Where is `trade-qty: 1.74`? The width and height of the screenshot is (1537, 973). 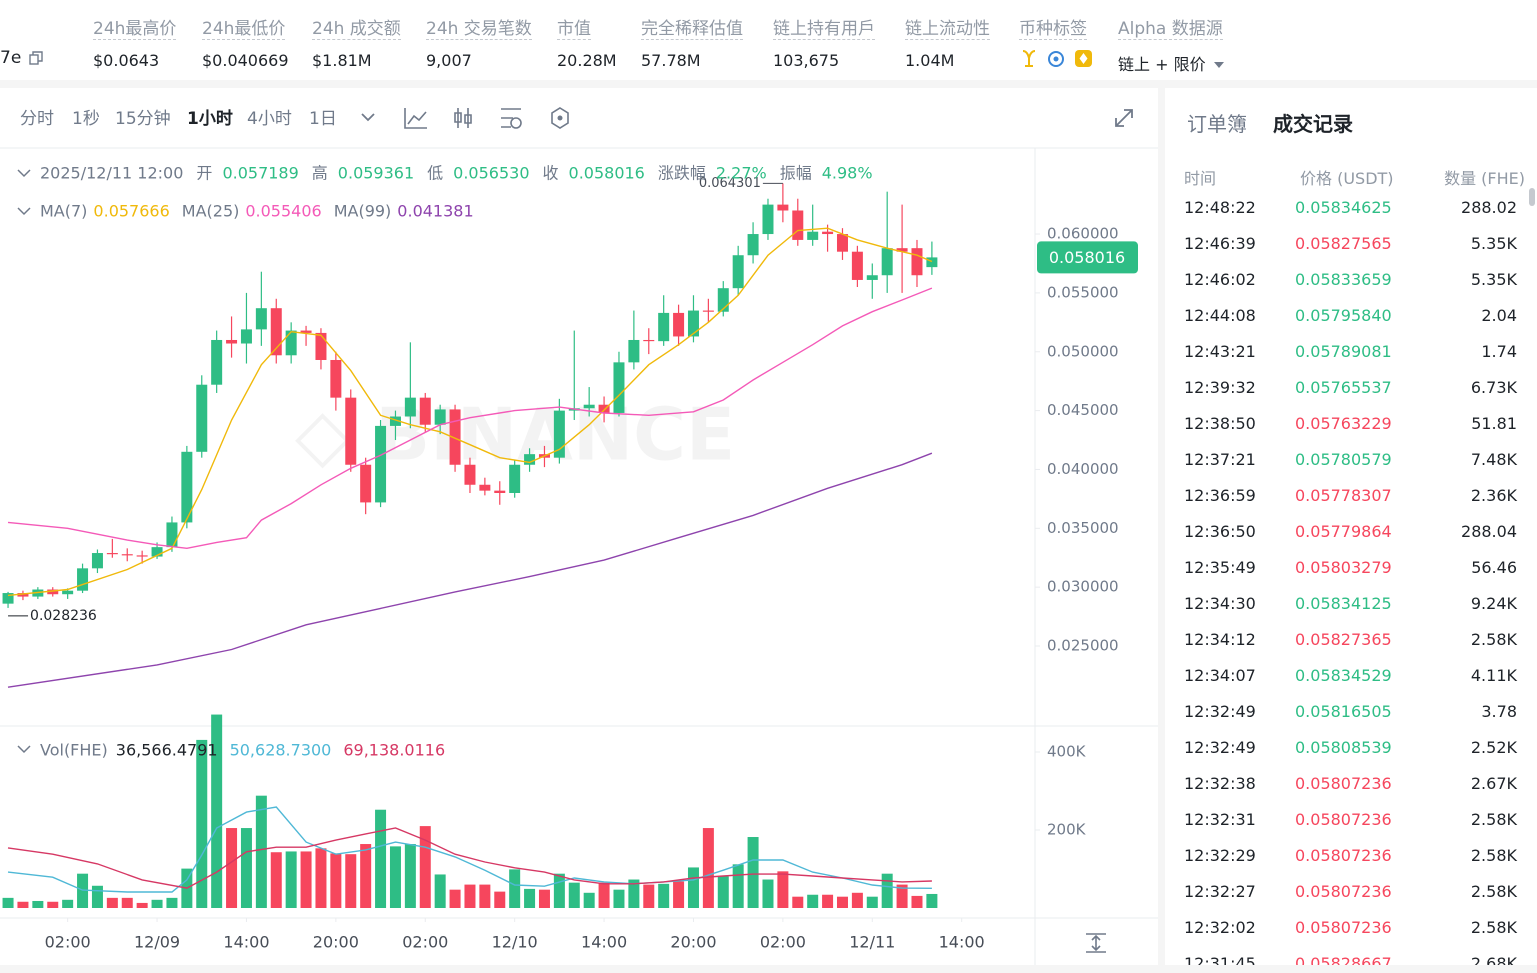
trade-qty: 1.74 is located at coordinates (1499, 351).